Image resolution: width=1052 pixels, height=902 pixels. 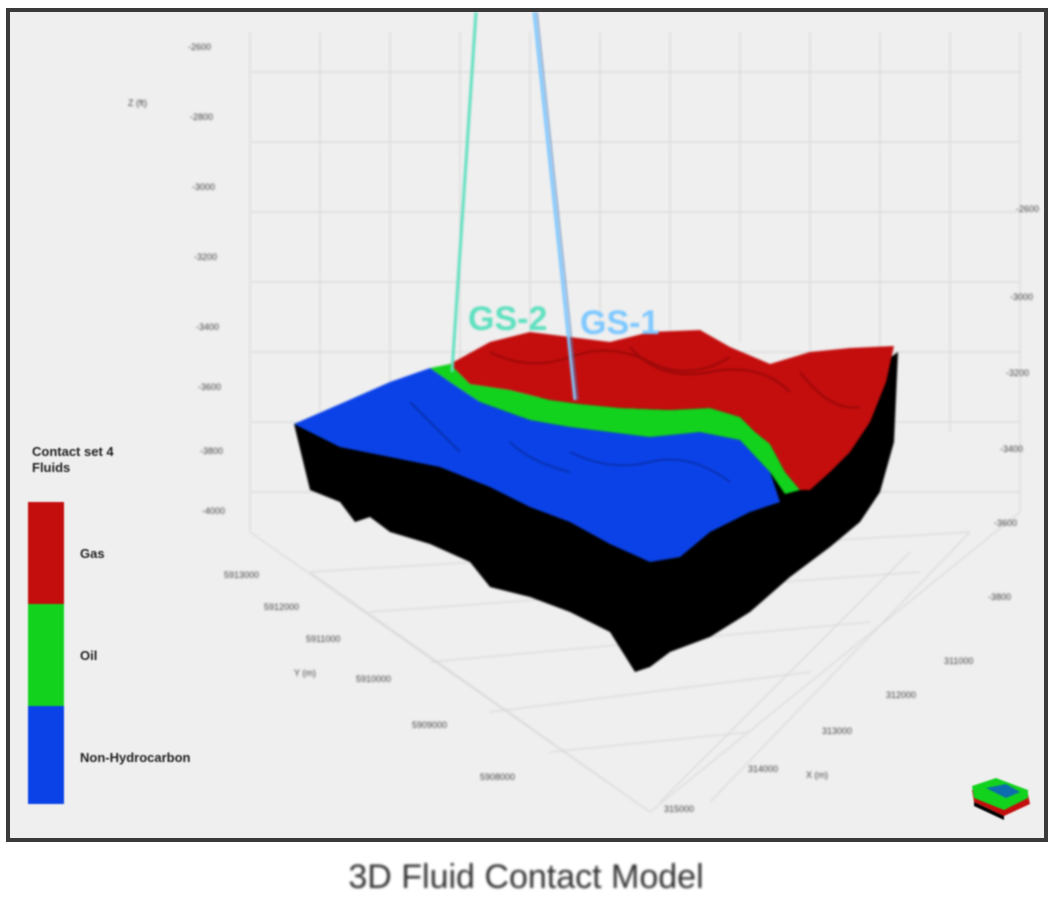 I want to click on well-label-gs-2: GS-2, so click(x=507, y=319).